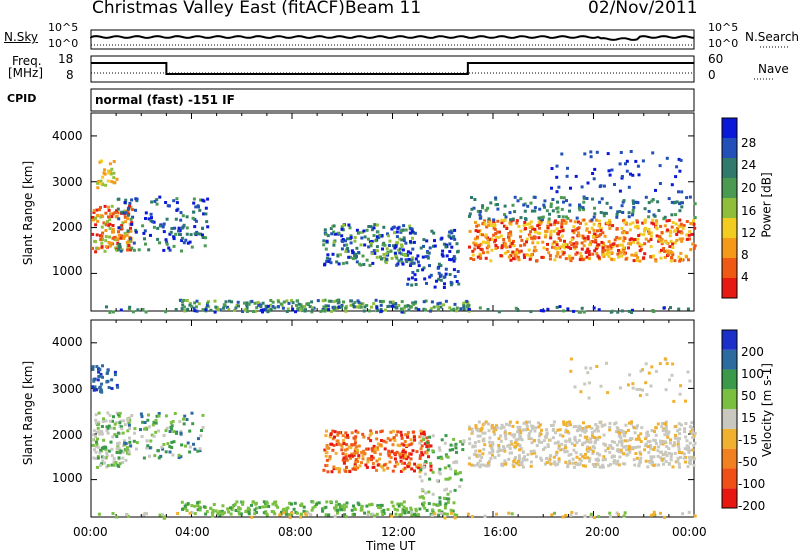  I want to click on velocity-ytick-1000: 1000, so click(67, 478).